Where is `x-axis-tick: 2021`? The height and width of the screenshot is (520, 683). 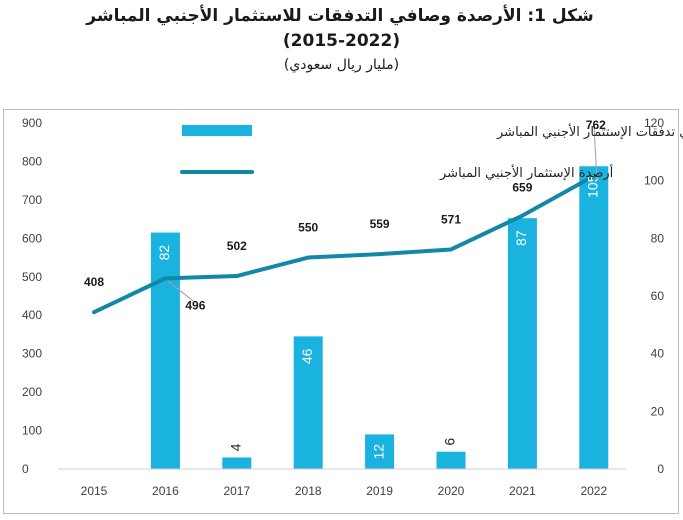 x-axis-tick: 2021 is located at coordinates (522, 491).